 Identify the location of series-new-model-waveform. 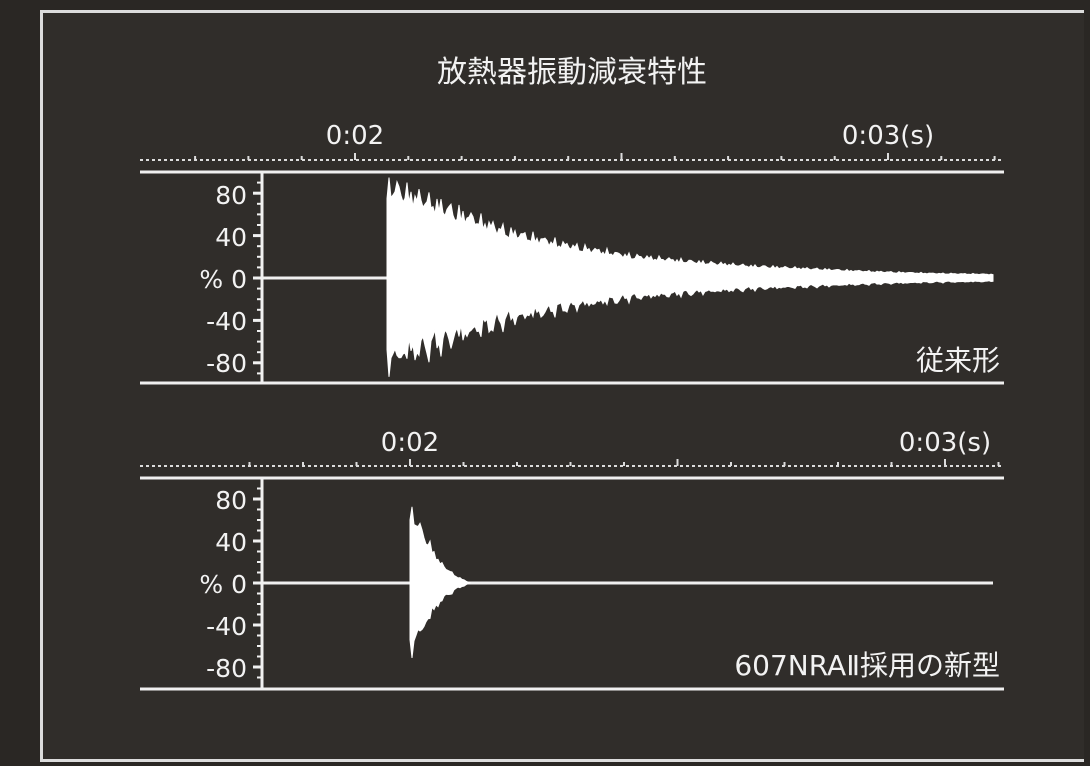
(440, 582).